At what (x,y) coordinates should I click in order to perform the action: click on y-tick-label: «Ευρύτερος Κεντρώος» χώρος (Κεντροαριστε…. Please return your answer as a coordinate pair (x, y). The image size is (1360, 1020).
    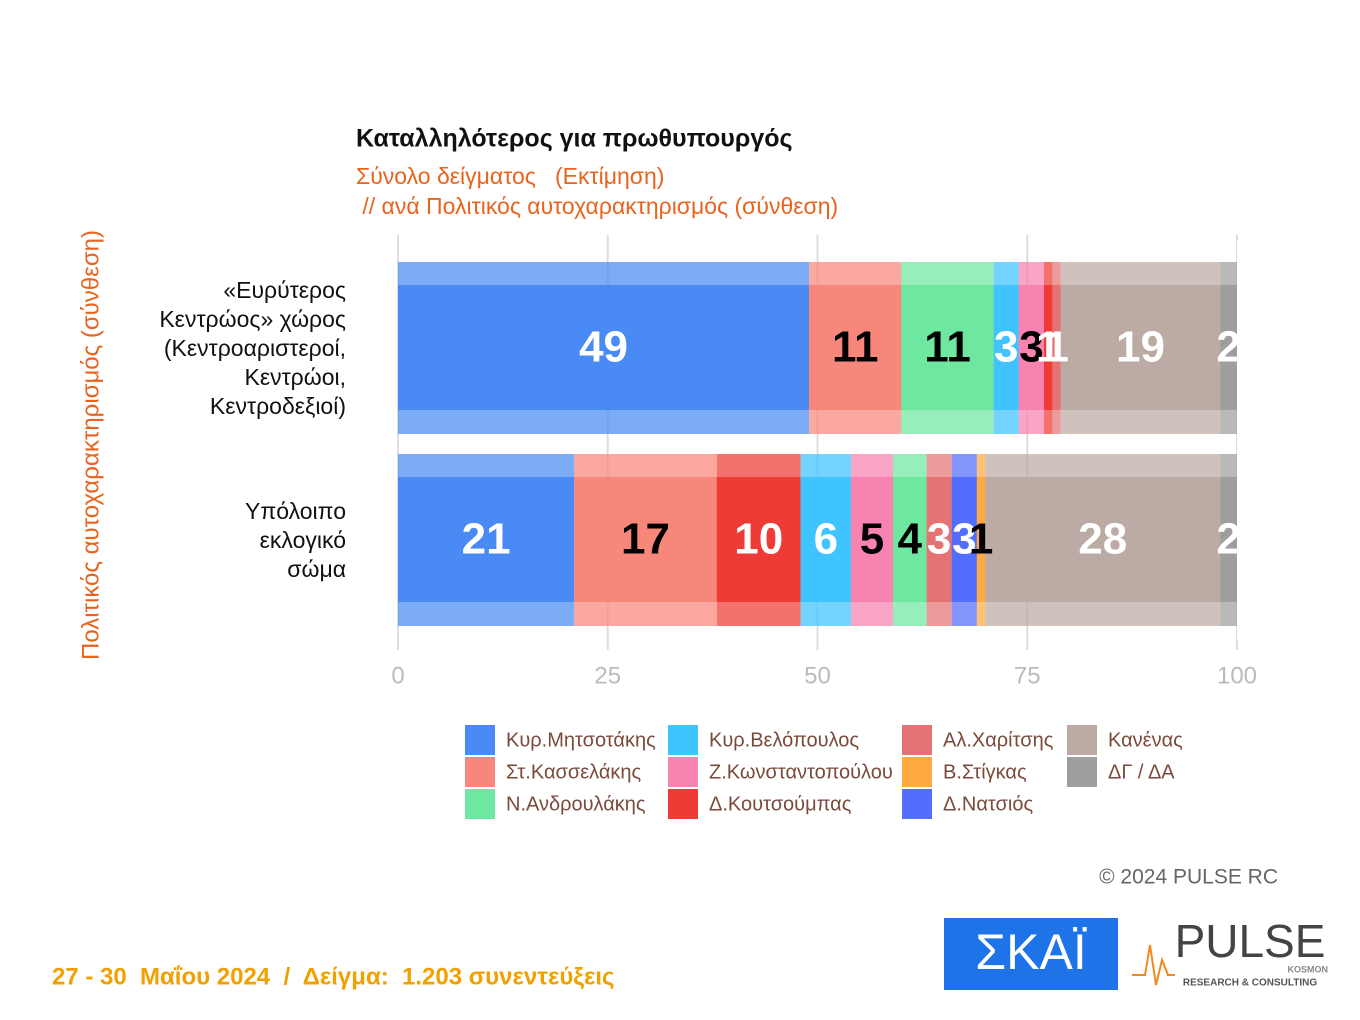
    Looking at the image, I should click on (252, 347).